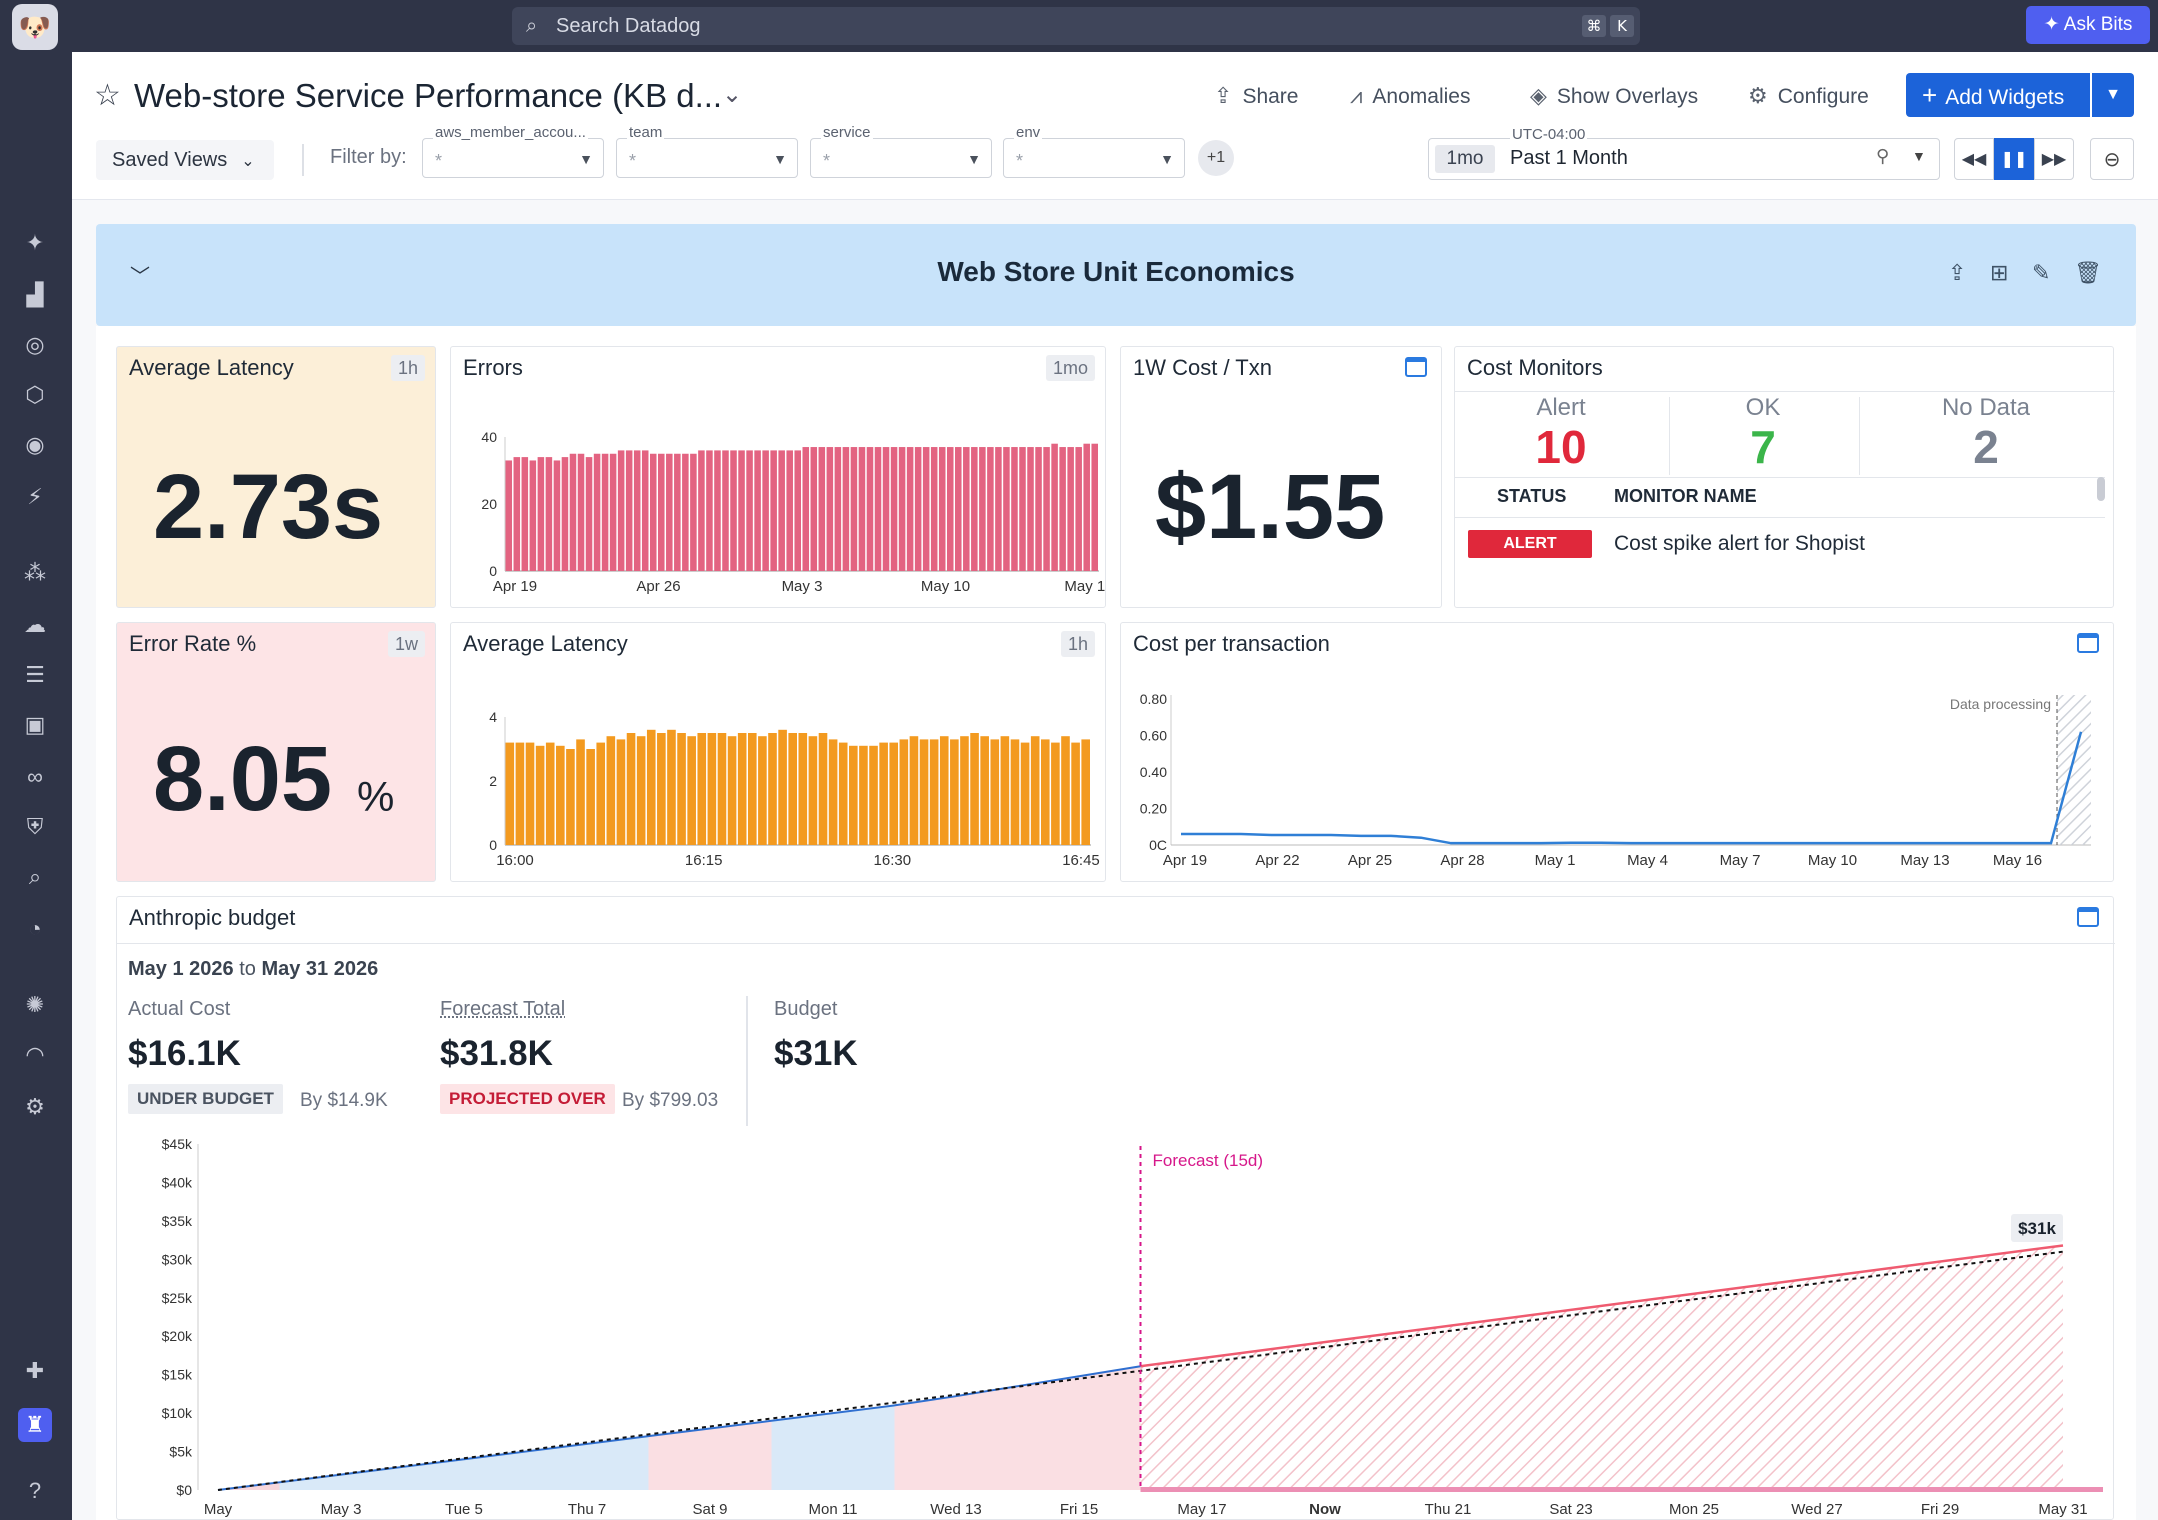 This screenshot has width=2158, height=1520. What do you see at coordinates (2101, 489) in the screenshot?
I see `scrollbar` at bounding box center [2101, 489].